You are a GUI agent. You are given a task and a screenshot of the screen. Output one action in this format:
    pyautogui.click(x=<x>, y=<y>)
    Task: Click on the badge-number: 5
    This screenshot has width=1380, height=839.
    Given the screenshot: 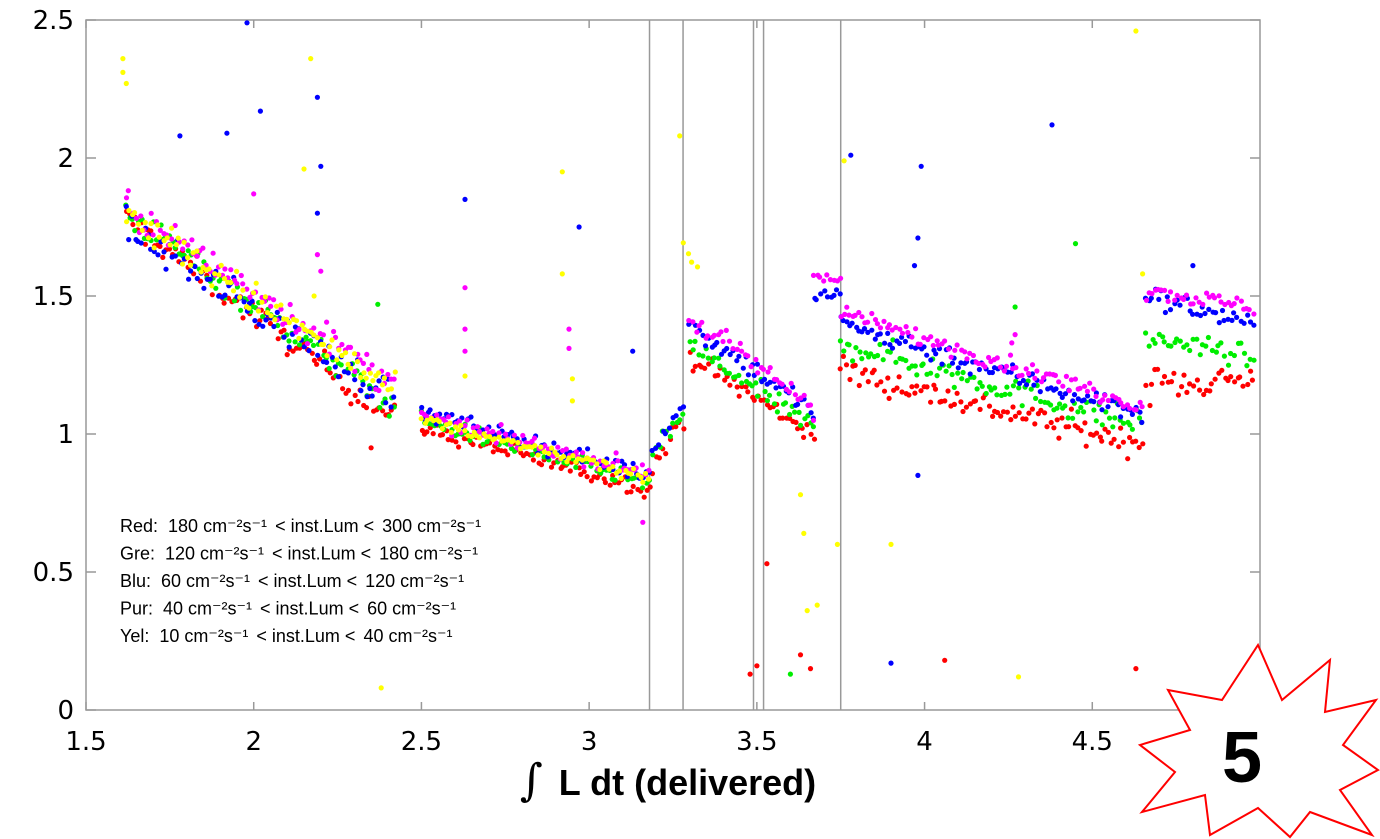 What is the action you would take?
    pyautogui.click(x=1242, y=758)
    